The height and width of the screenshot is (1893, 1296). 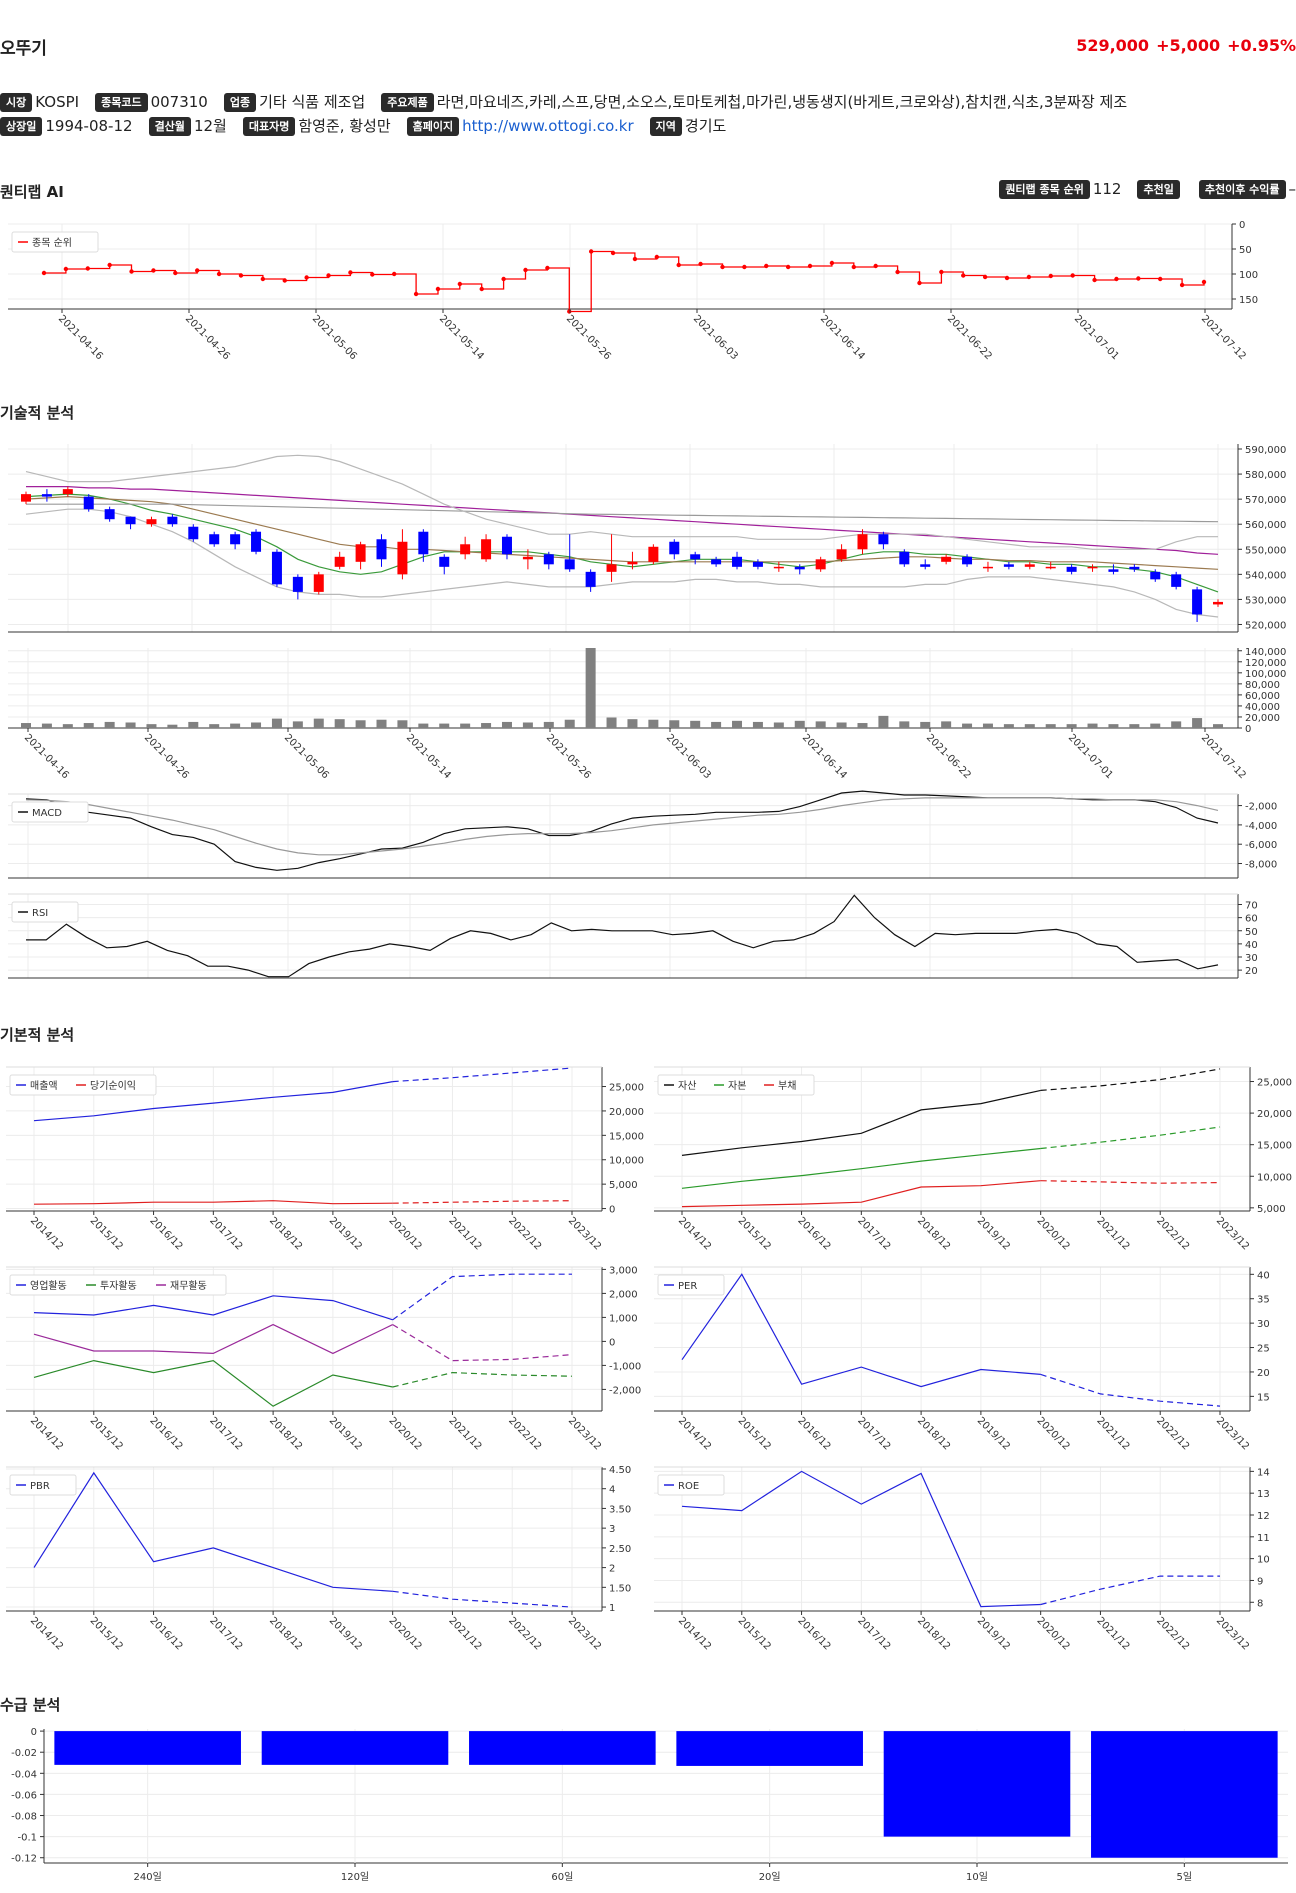 I want to click on y-tick-label: 50, so click(x=1251, y=932).